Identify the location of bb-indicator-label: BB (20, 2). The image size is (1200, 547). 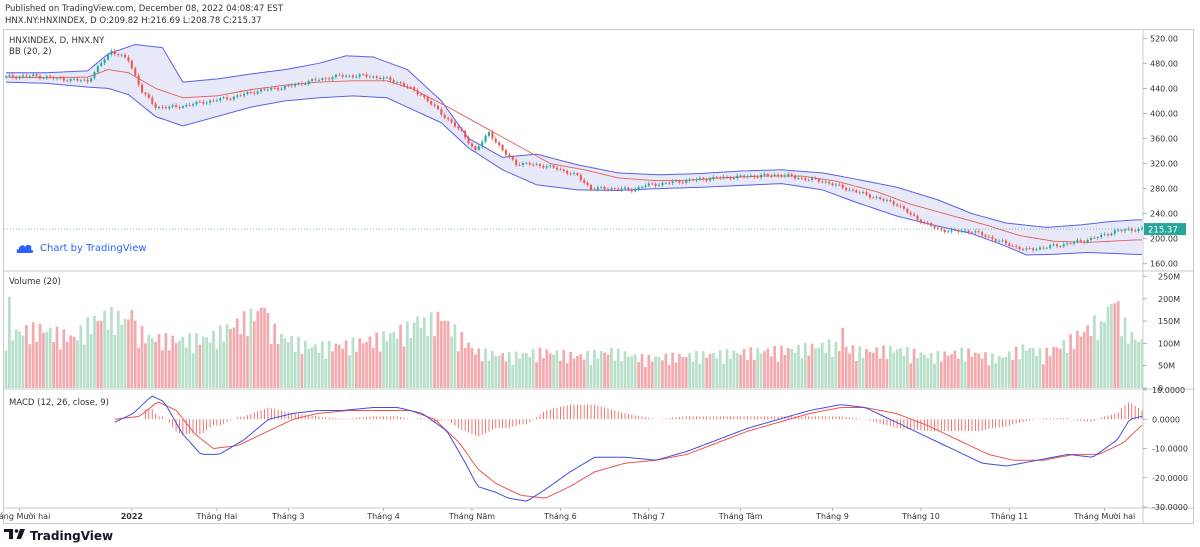
(30, 52).